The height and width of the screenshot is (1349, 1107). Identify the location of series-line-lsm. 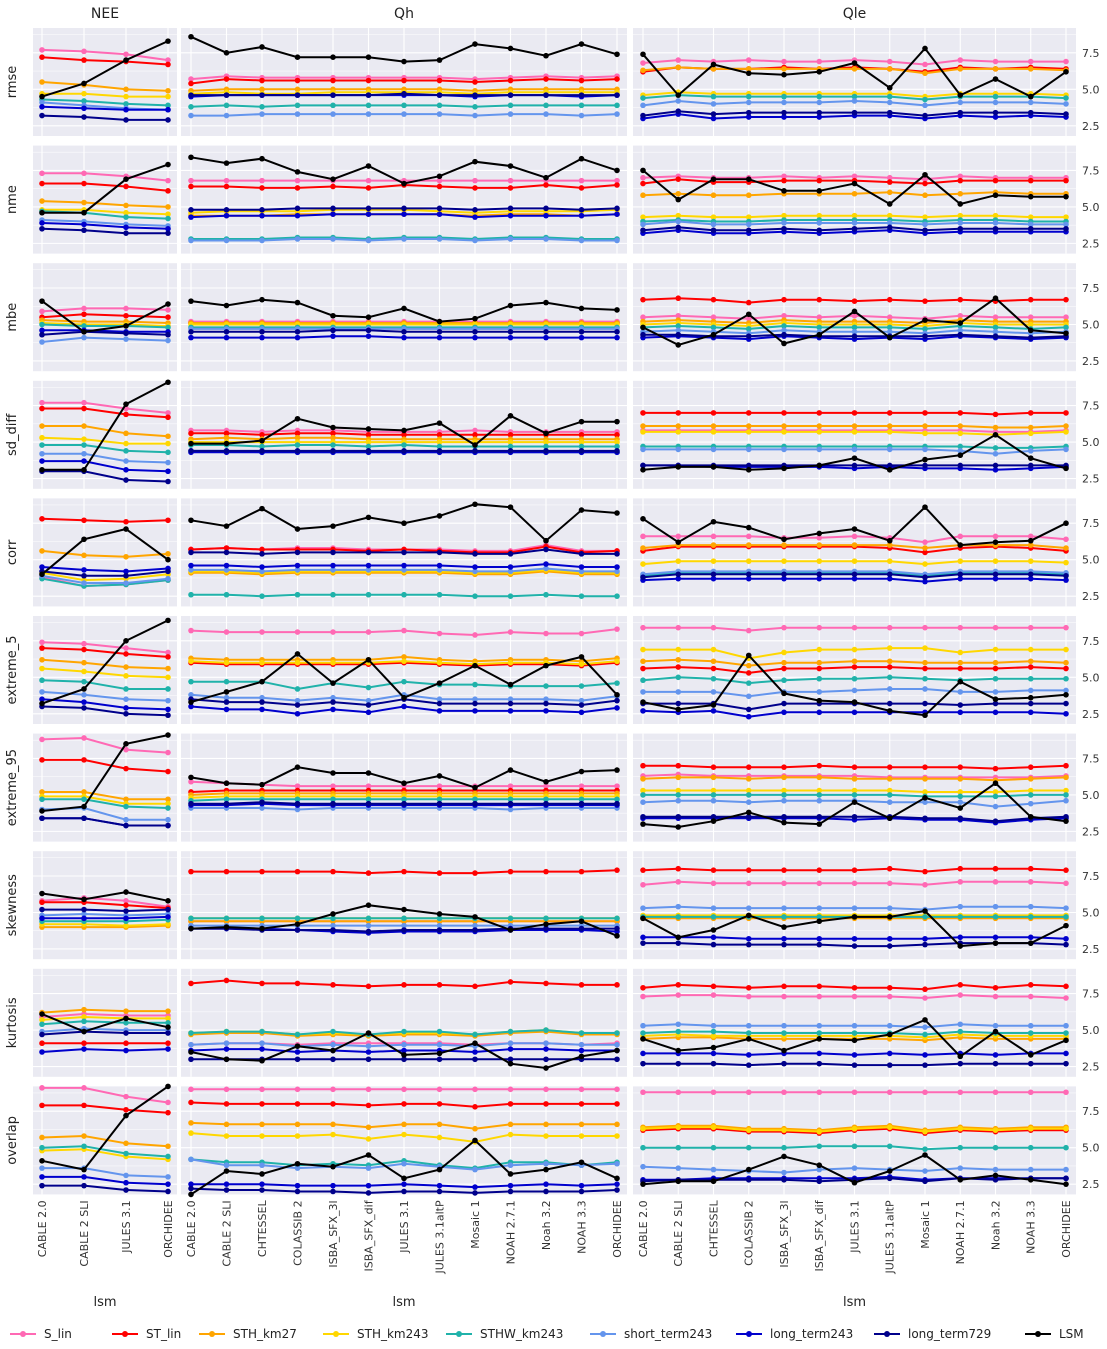
(105, 662).